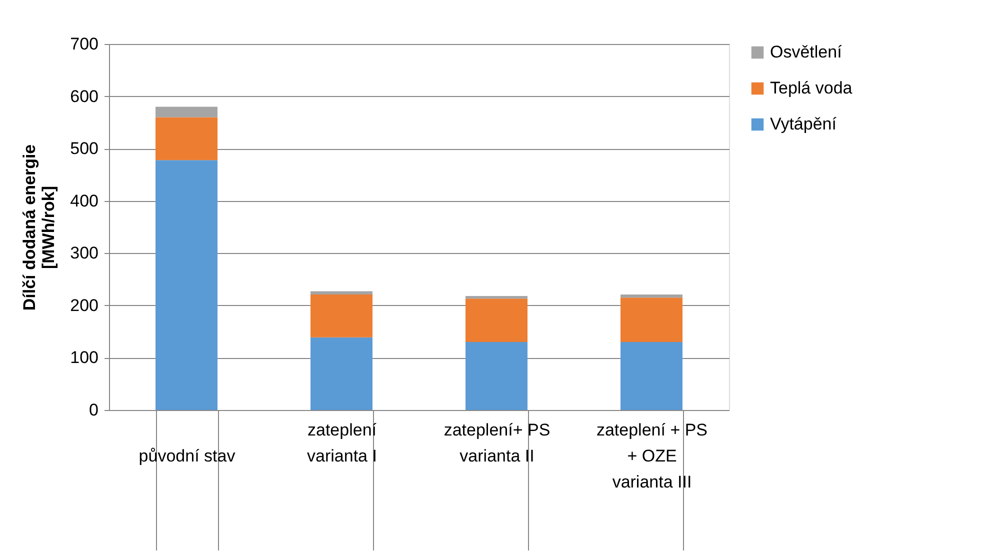  I want to click on x-tick-label: zateplení+ PS varianta II, so click(497, 443).